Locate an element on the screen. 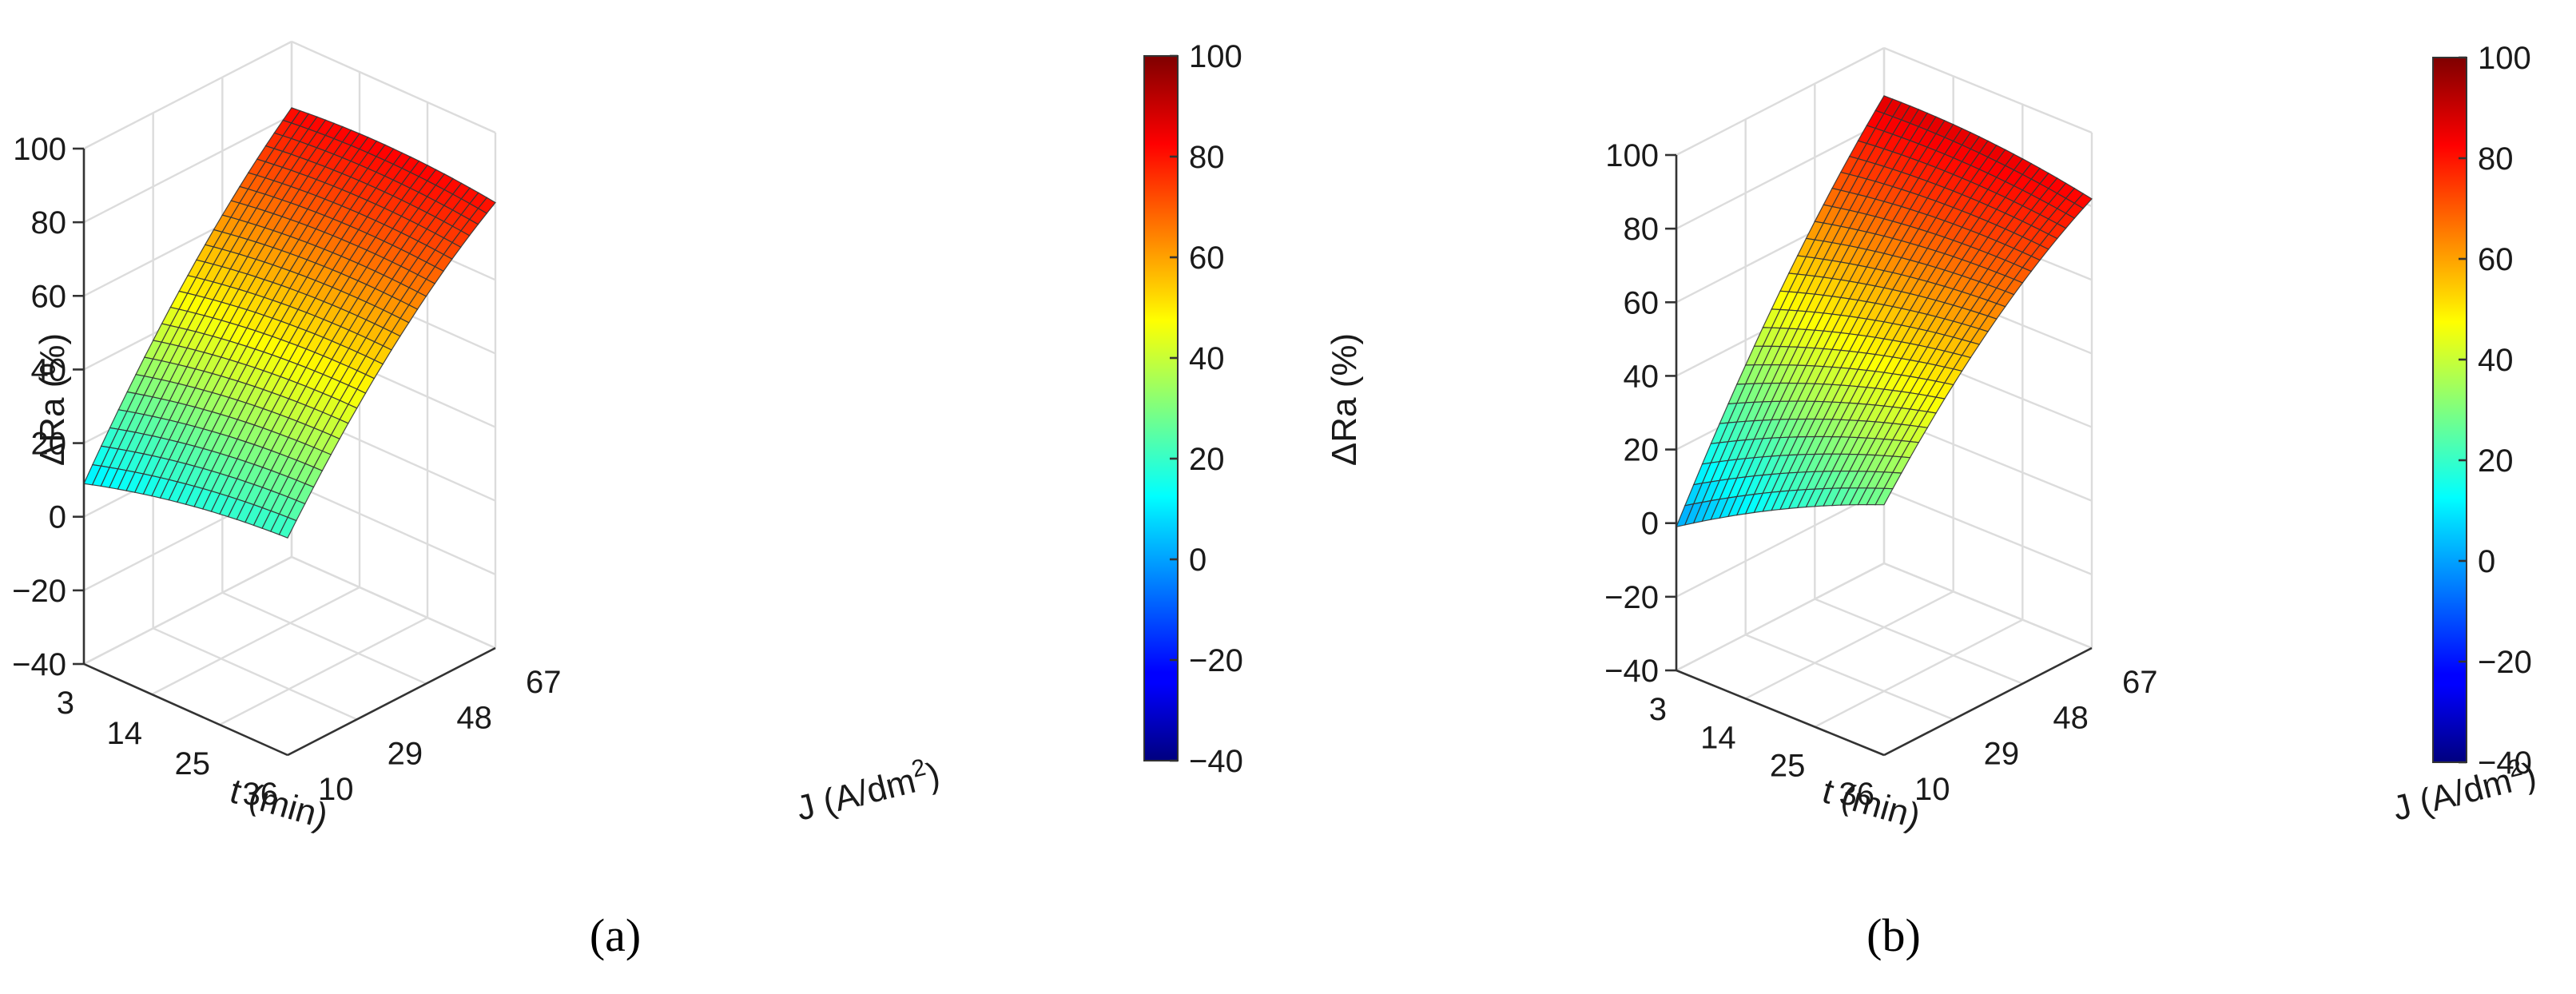 The width and height of the screenshot is (2576, 994). panel-label-b: (b) is located at coordinates (1893, 935).